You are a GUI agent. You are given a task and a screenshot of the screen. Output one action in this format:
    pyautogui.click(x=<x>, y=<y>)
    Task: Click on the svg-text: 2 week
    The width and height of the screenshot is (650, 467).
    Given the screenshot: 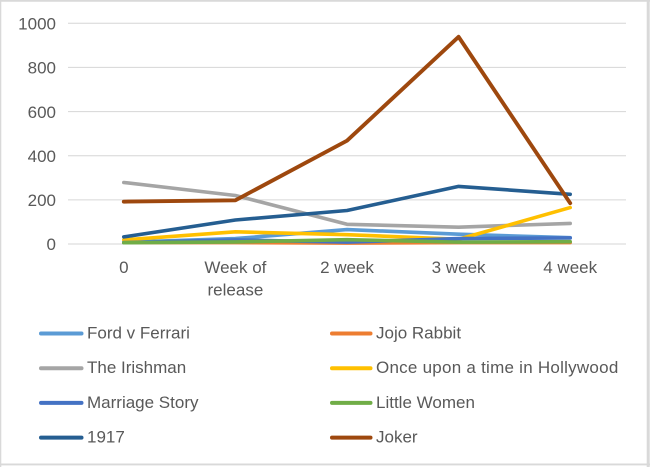 What is the action you would take?
    pyautogui.click(x=347, y=267)
    